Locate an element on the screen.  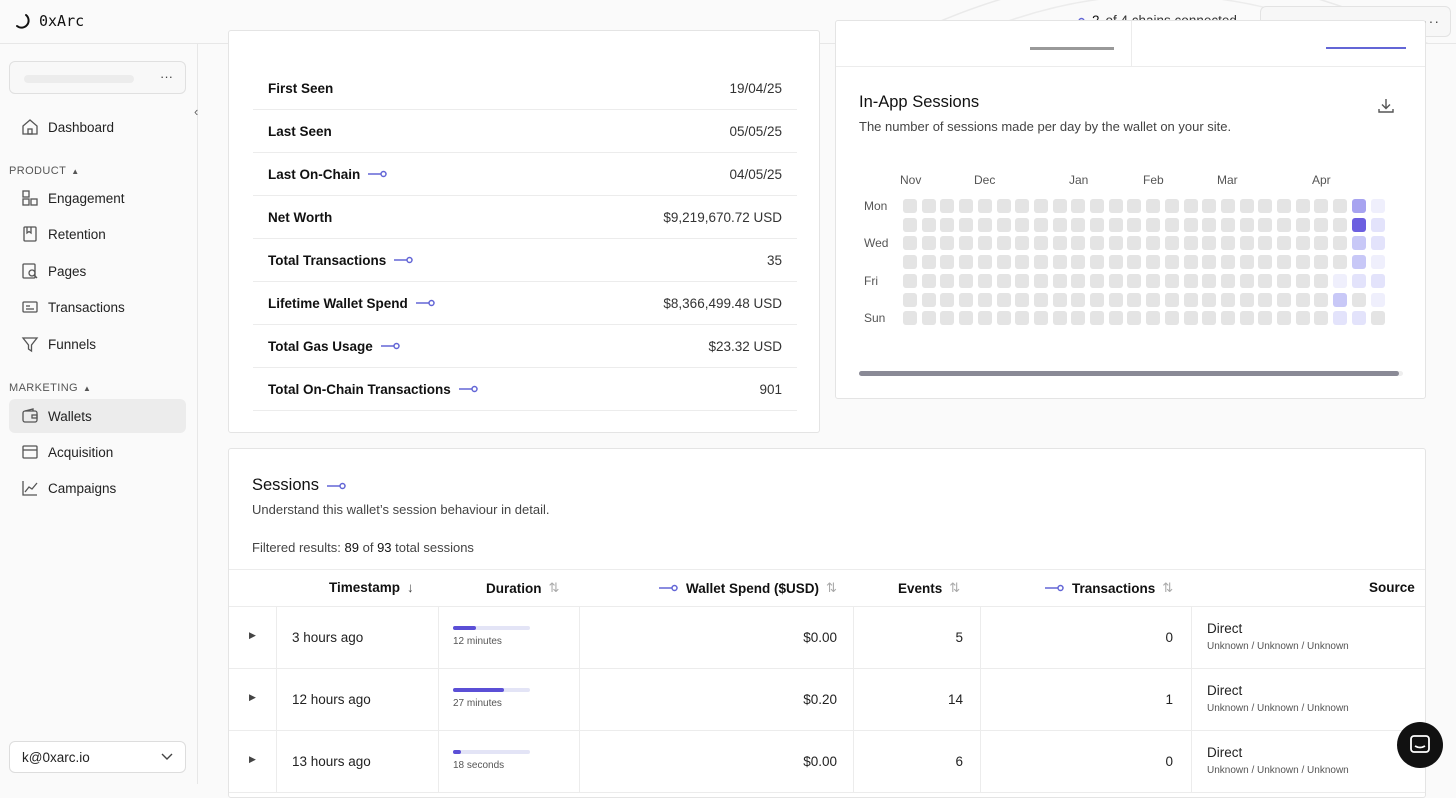
sidebar-item-dashboard: Dashboard is located at coordinates (97, 127).